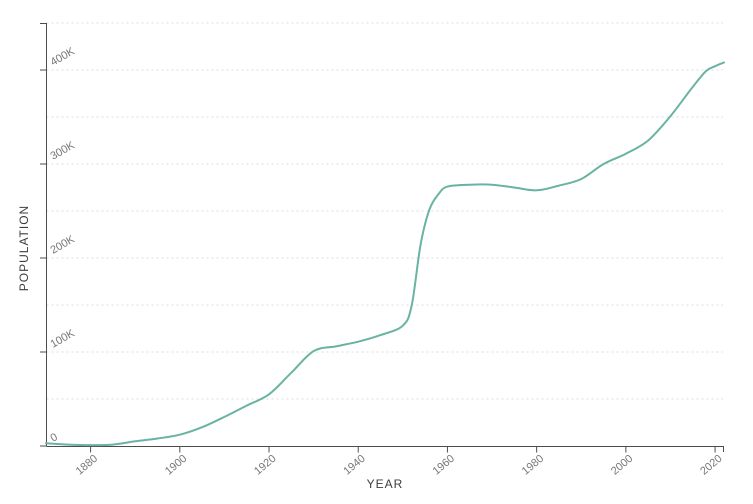 This screenshot has width=753, height=504. What do you see at coordinates (63, 339) in the screenshot?
I see `y-axis-tick-label: 100K` at bounding box center [63, 339].